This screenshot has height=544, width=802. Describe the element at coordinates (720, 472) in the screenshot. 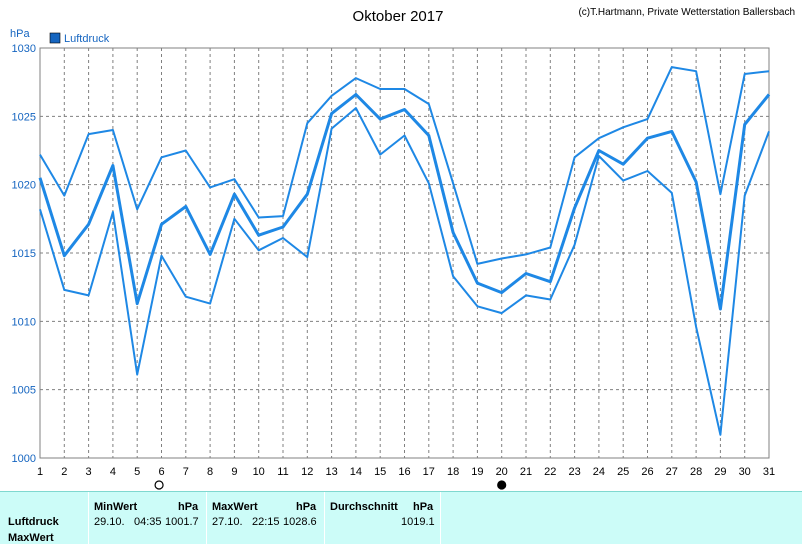

I see `x-tick-label: 29` at that location.